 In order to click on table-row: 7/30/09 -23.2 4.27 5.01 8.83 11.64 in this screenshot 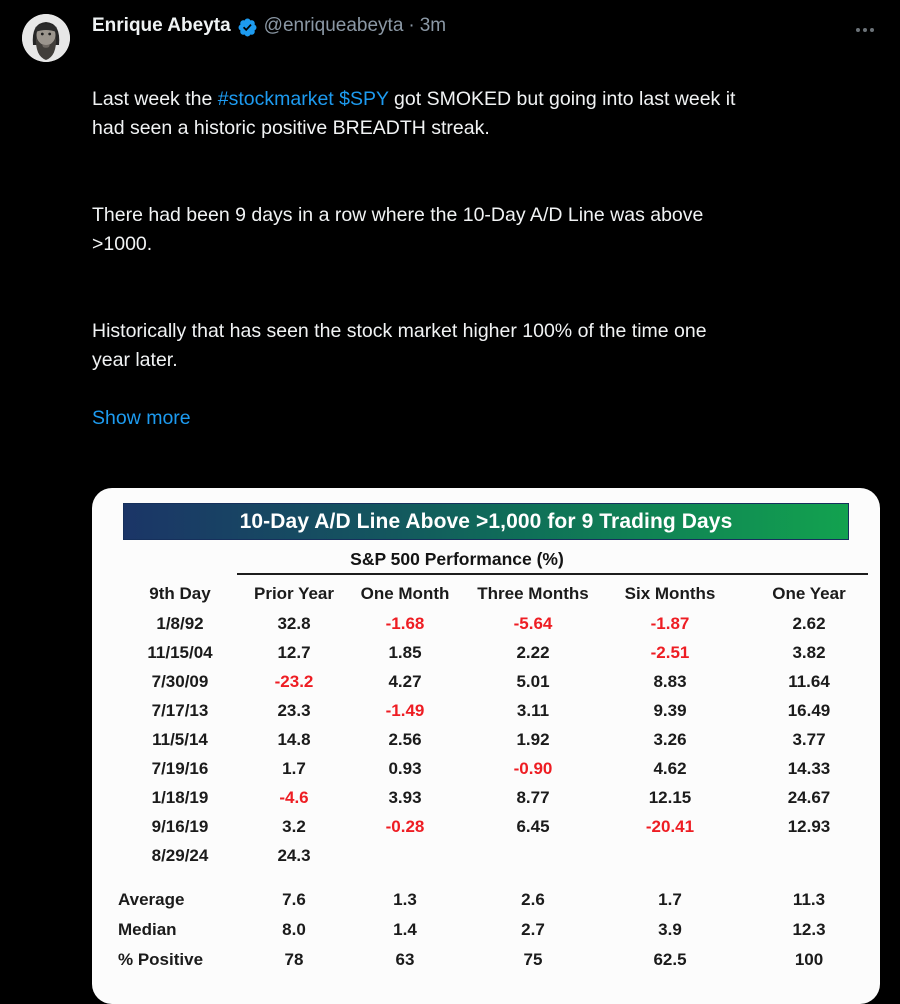, I will do `click(486, 681)`.